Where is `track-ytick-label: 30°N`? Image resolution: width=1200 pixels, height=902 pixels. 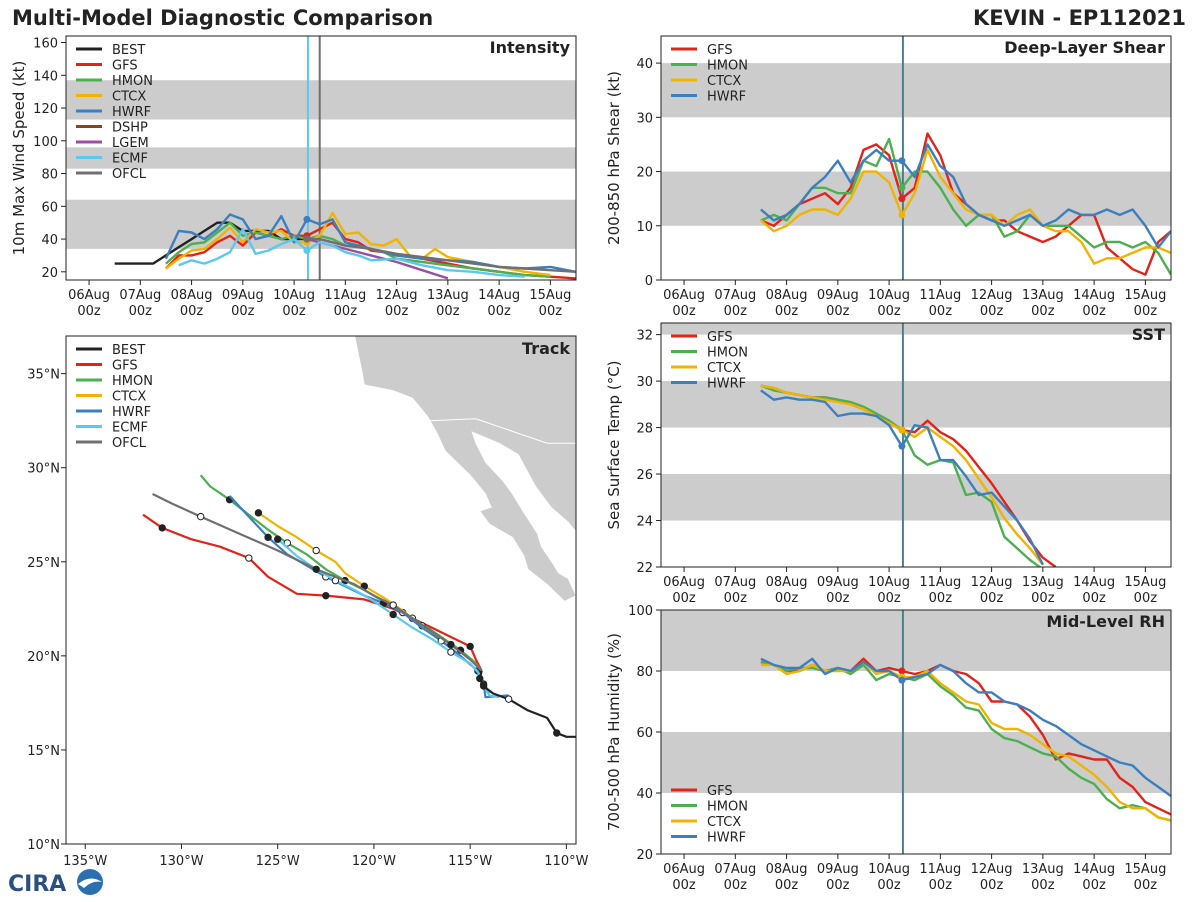 track-ytick-label: 30°N is located at coordinates (43, 469).